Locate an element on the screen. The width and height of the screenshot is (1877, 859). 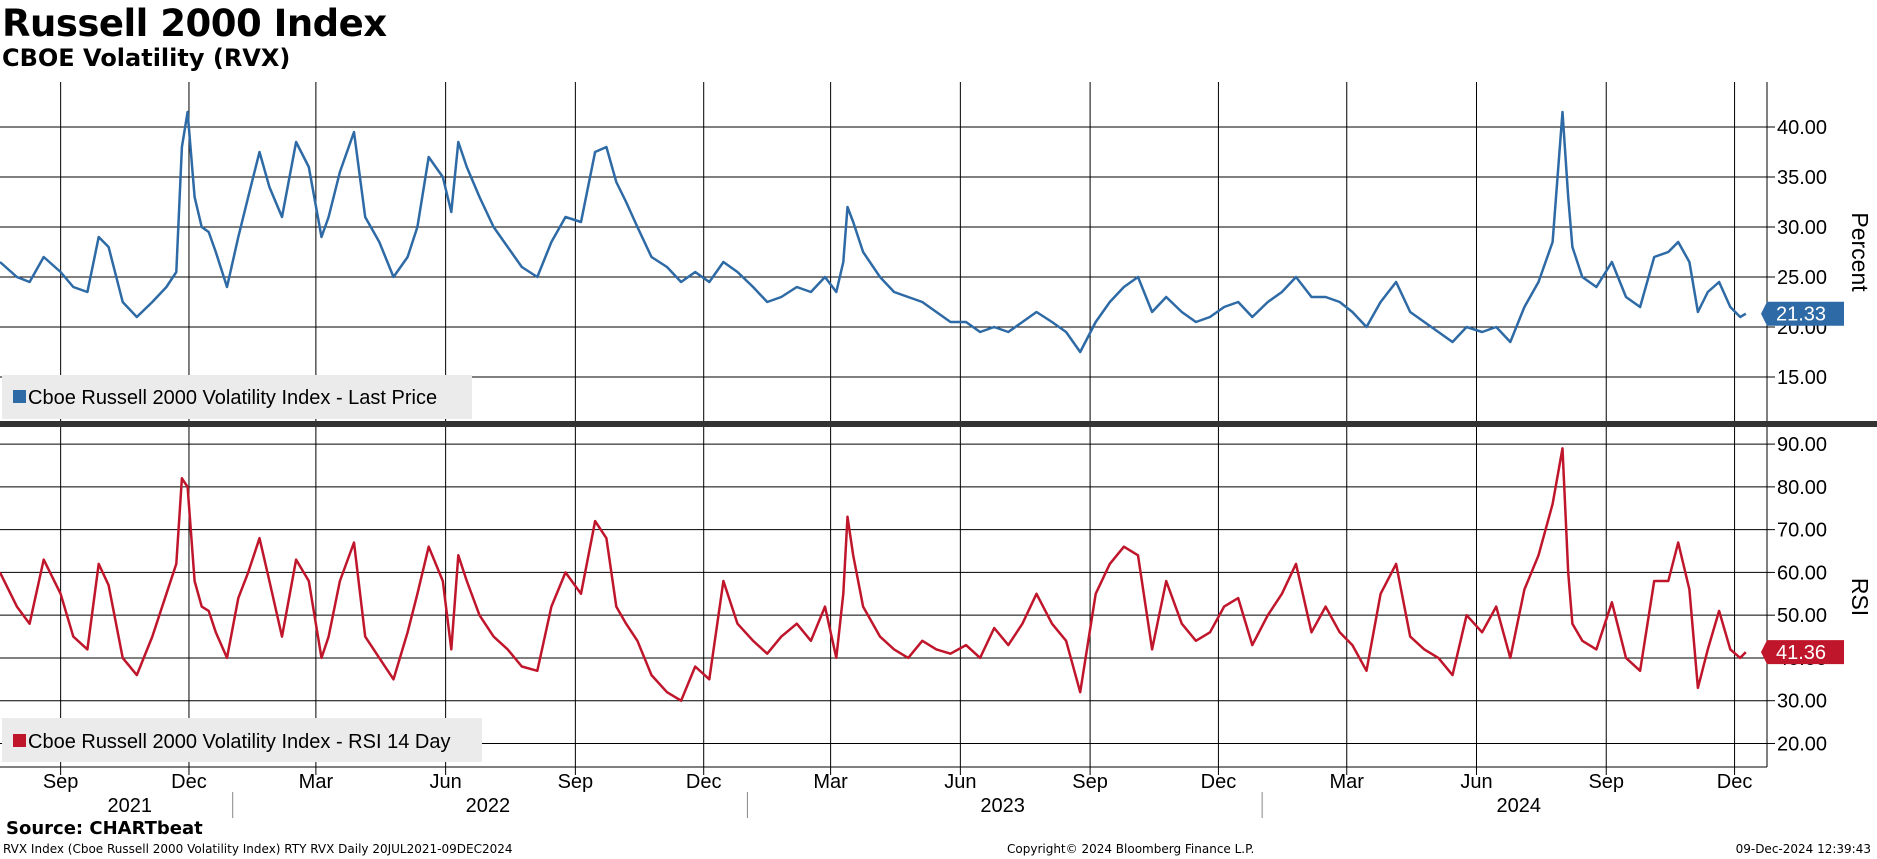
y-tick-label-0-4: 35.00 is located at coordinates (1802, 178).